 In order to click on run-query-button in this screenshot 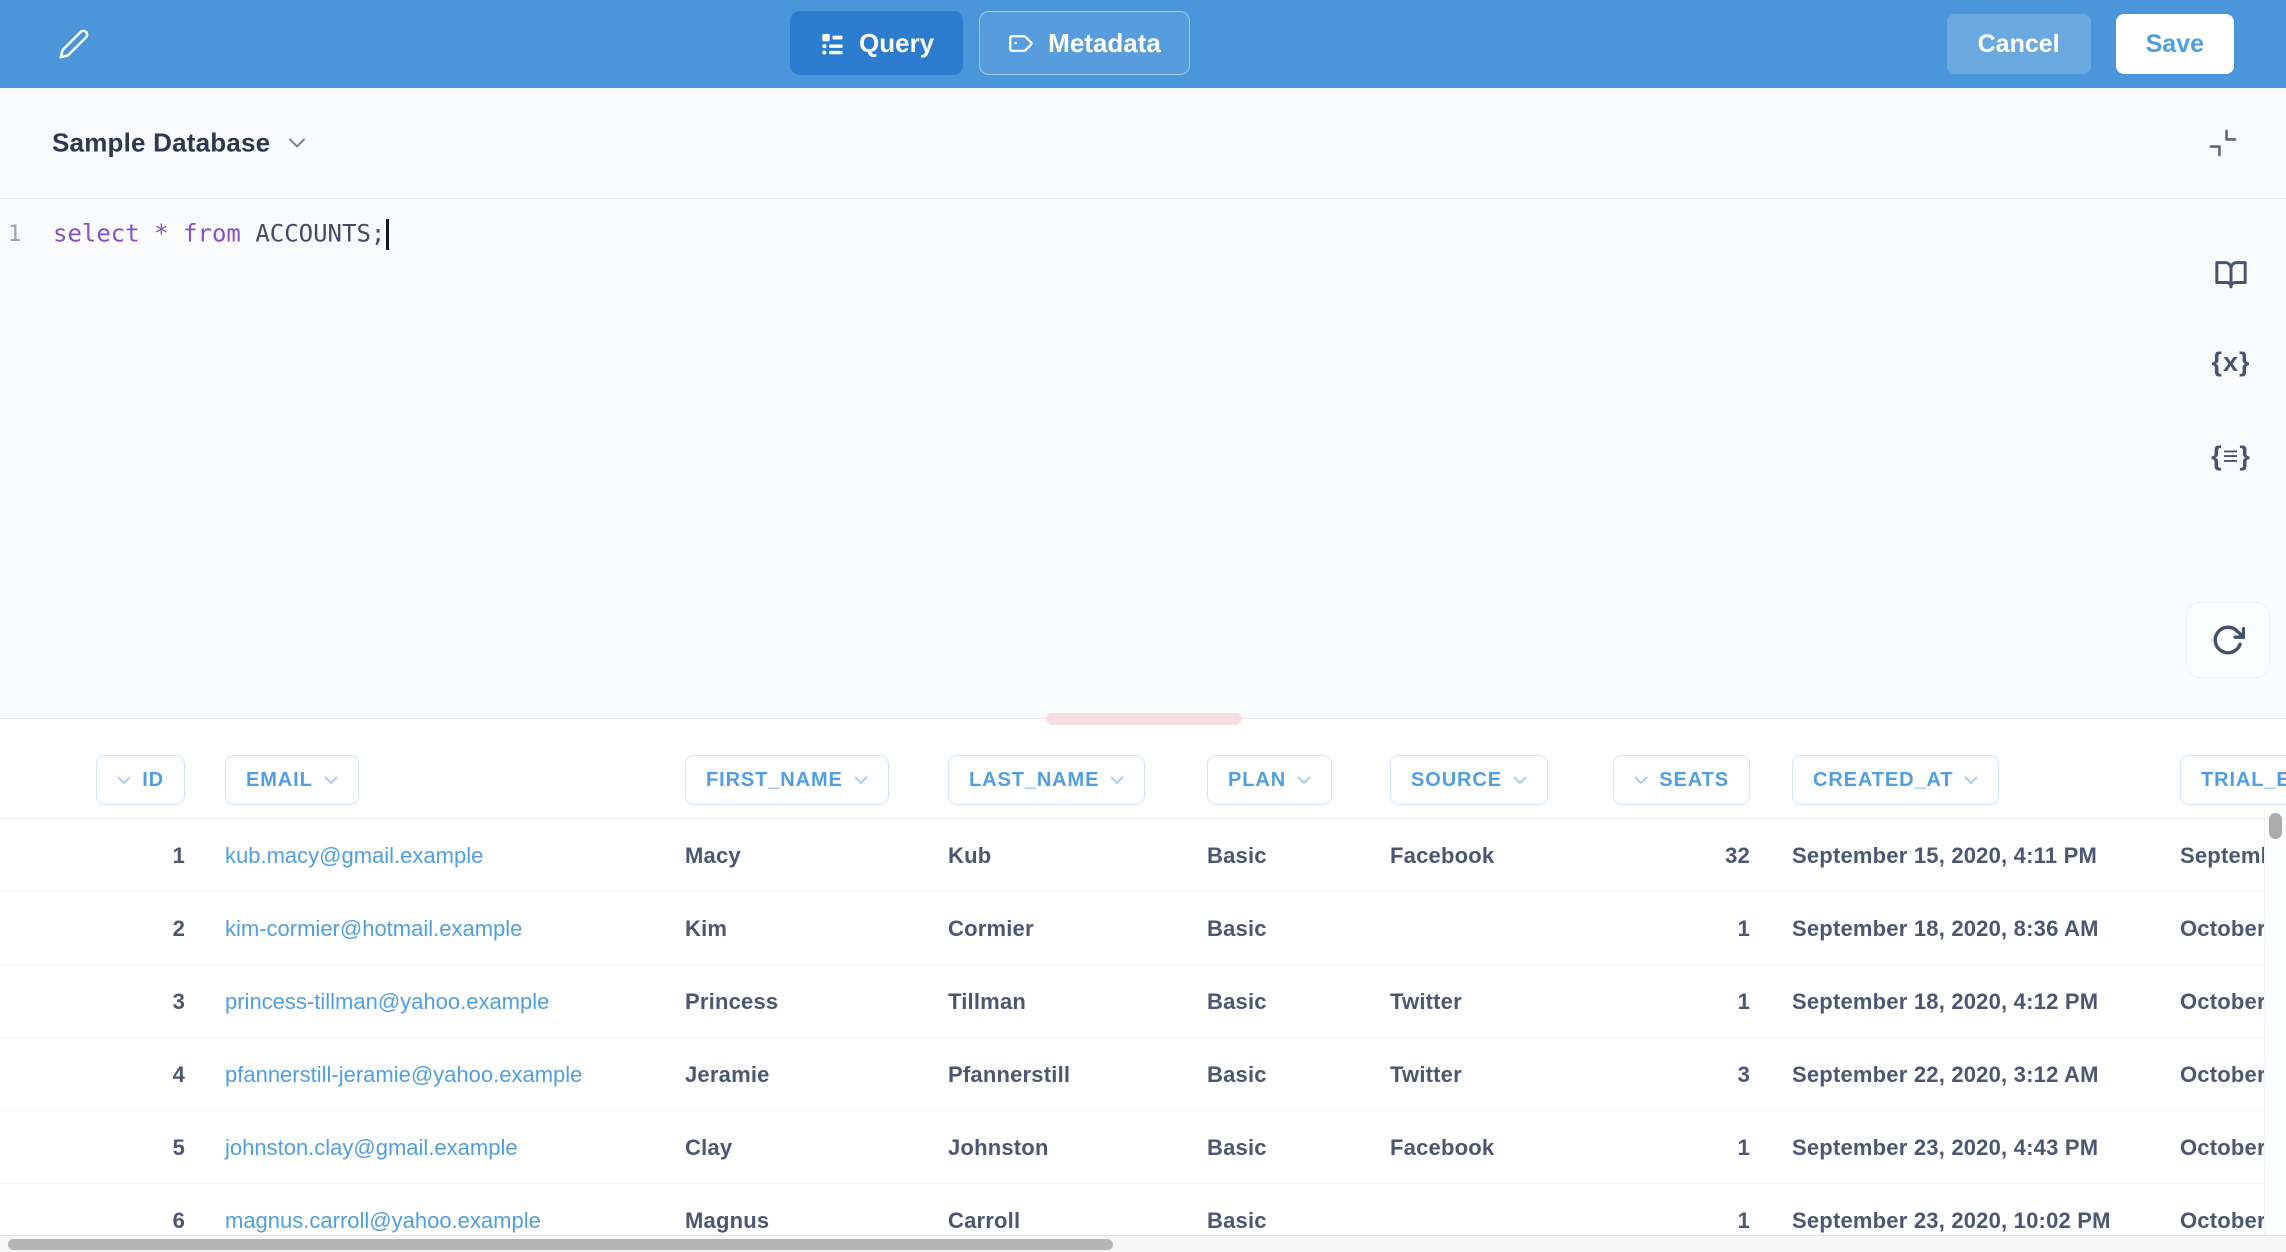, I will do `click(2228, 640)`.